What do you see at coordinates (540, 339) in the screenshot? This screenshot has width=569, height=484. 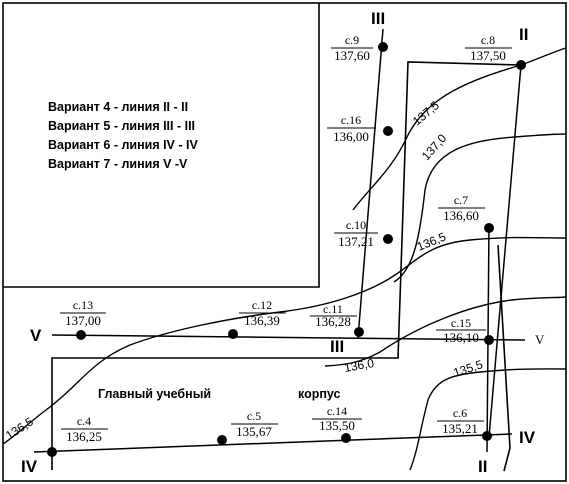 I see `line-label-V-right: V` at bounding box center [540, 339].